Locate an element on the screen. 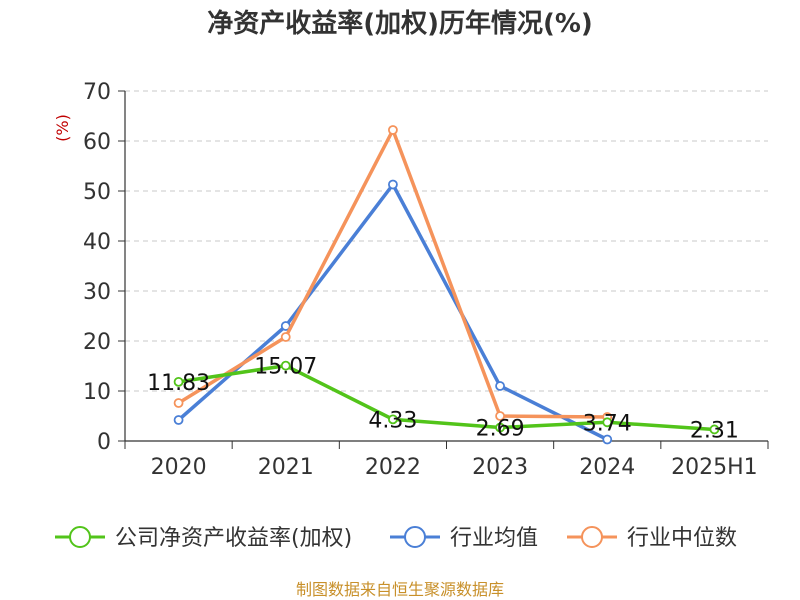 This screenshot has height=600, width=800. x-tick-label: 2020 is located at coordinates (179, 467).